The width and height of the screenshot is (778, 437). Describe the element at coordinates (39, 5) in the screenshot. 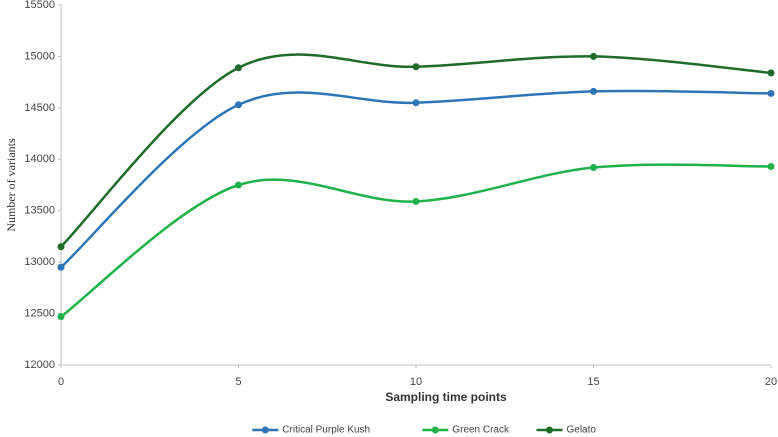

I see `y-tick-label: 15500` at that location.